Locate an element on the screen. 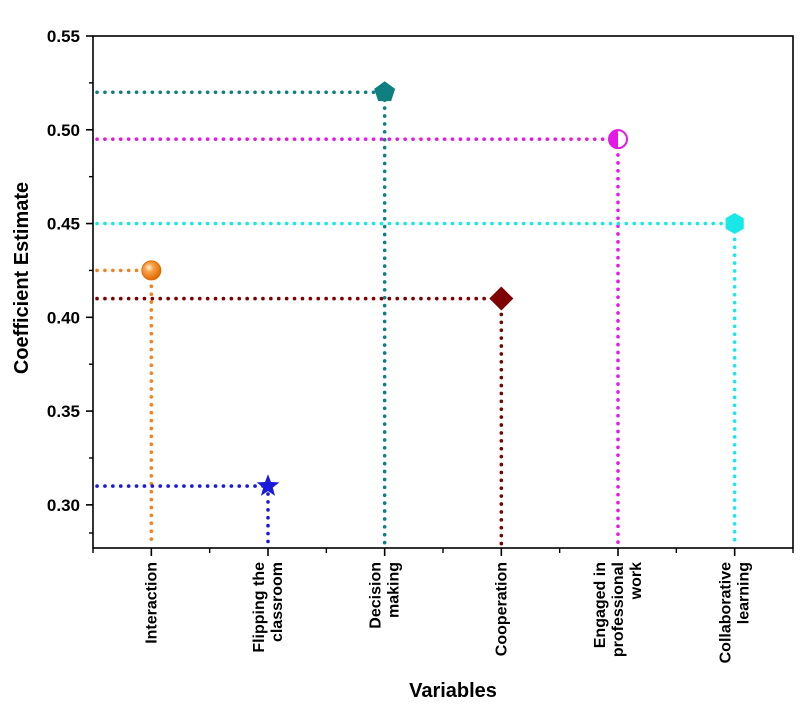 The width and height of the screenshot is (801, 715). x-axis-title: Variables is located at coordinates (453, 691).